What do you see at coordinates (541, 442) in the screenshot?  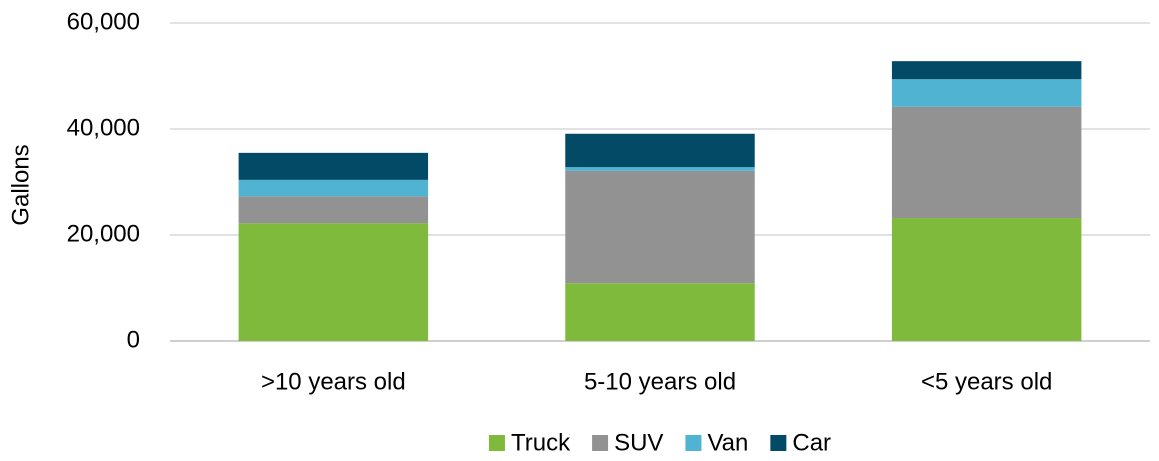 I see `legend-label: Truck` at bounding box center [541, 442].